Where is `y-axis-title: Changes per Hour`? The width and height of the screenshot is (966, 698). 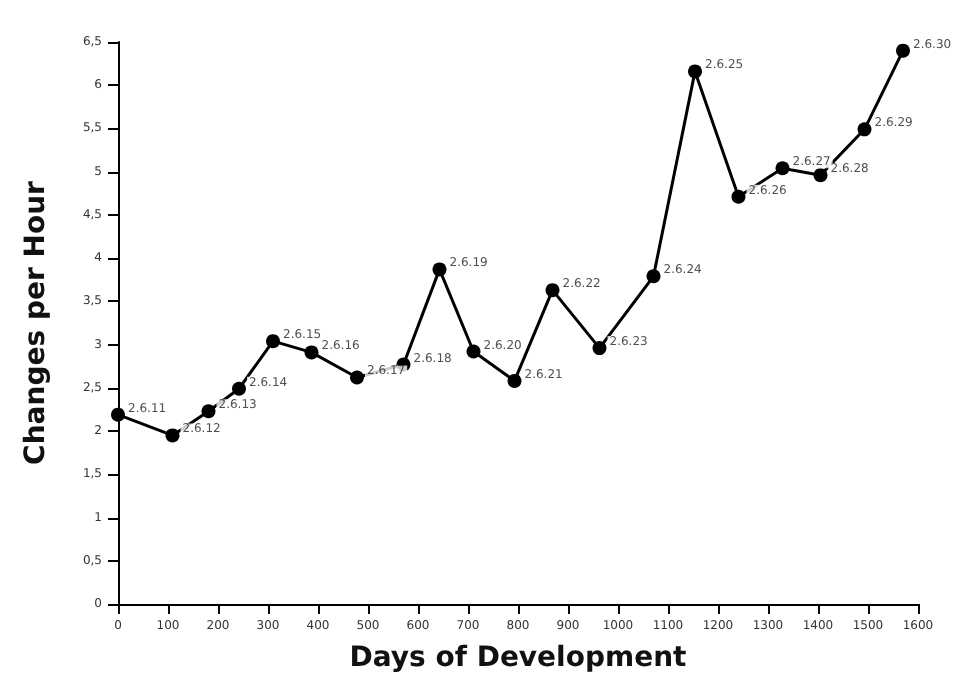 y-axis-title: Changes per Hour is located at coordinates (36, 322).